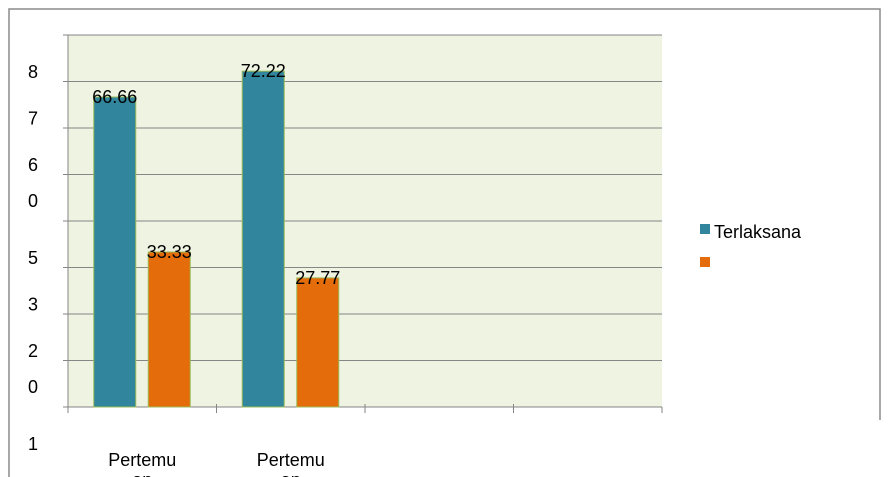 The height and width of the screenshot is (477, 888). Describe the element at coordinates (33, 305) in the screenshot. I see `y-tick-label: 3` at that location.